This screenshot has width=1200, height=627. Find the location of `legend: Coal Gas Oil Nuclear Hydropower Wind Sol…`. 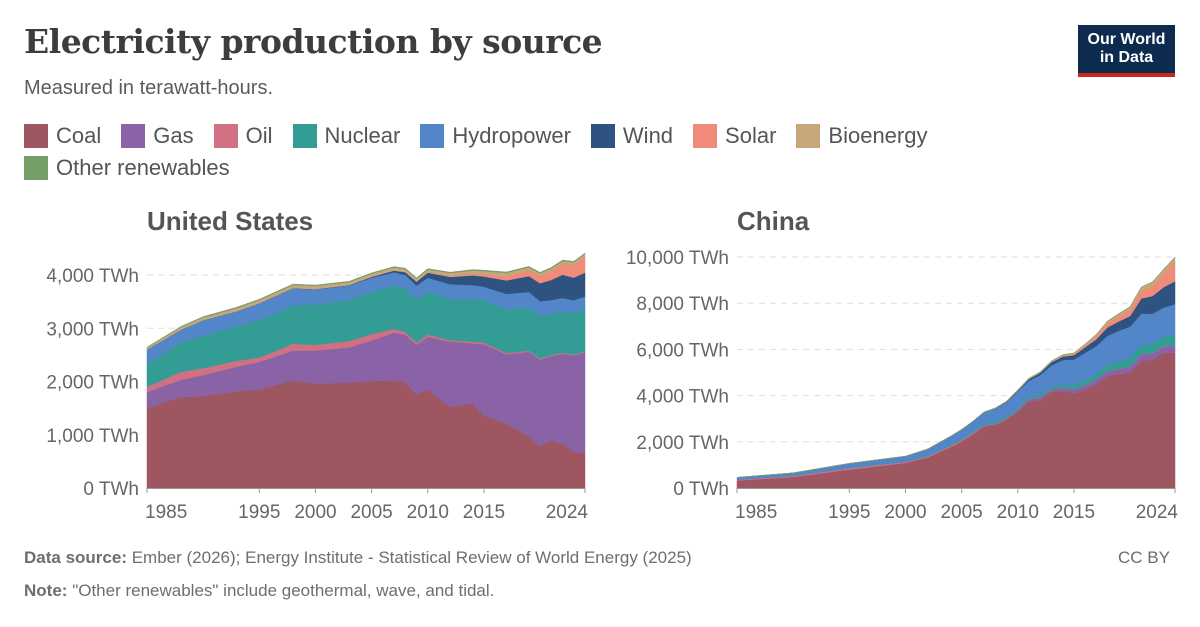

legend: Coal Gas Oil Nuclear Hydropower Wind Sol… is located at coordinates (524, 151).